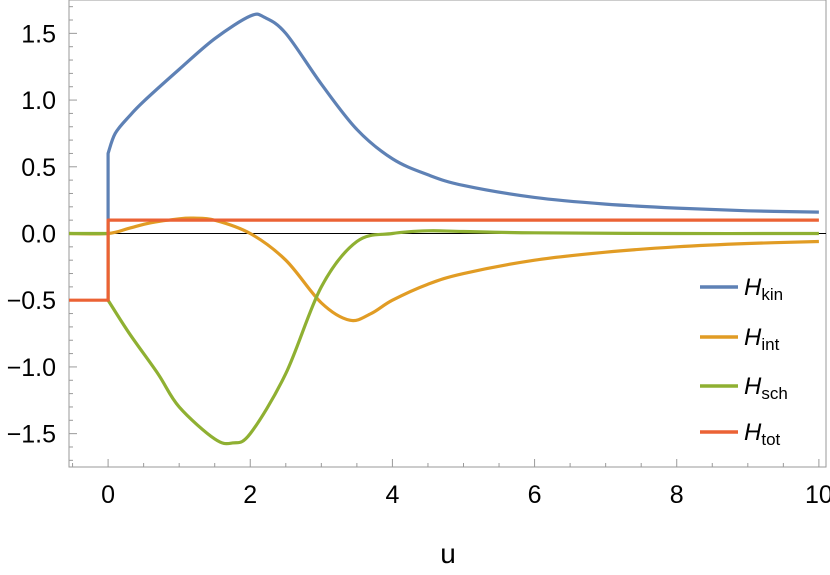 This screenshot has width=830, height=575. Describe the element at coordinates (774, 393) in the screenshot. I see `legend-label-subscript: sch` at that location.